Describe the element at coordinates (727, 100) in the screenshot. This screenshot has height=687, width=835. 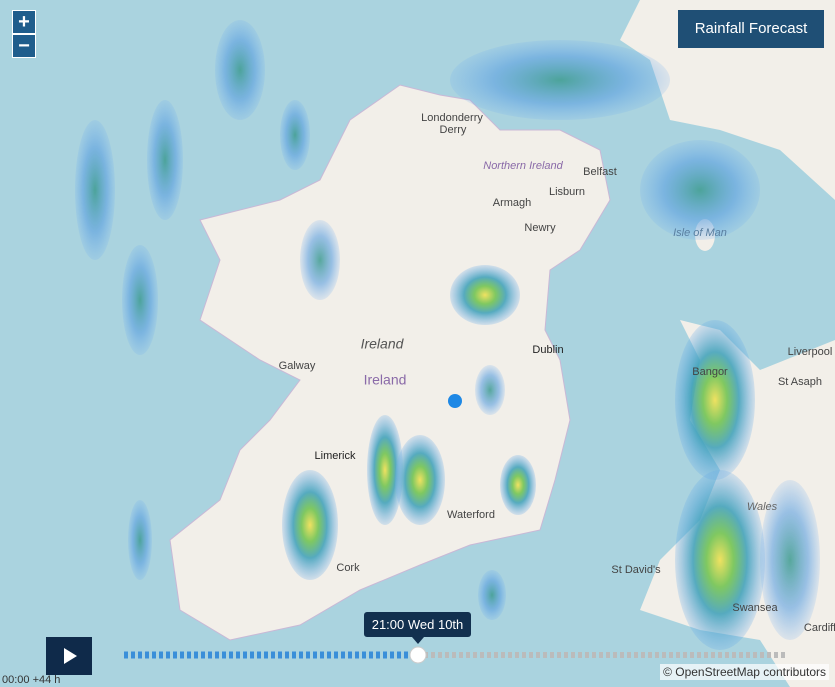
I see `scotland-land` at that location.